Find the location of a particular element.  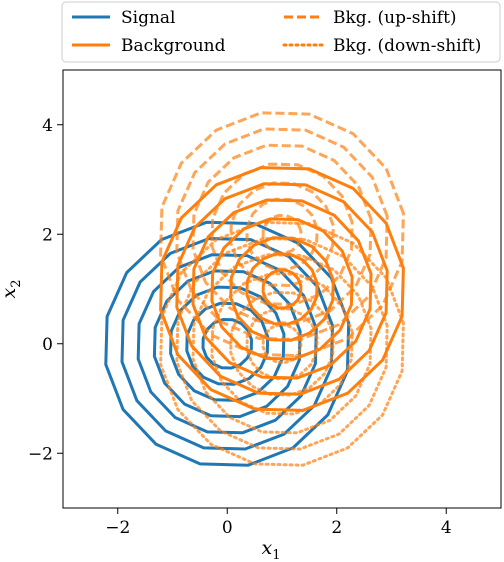

svg-text: x1 is located at coordinates (271, 549).